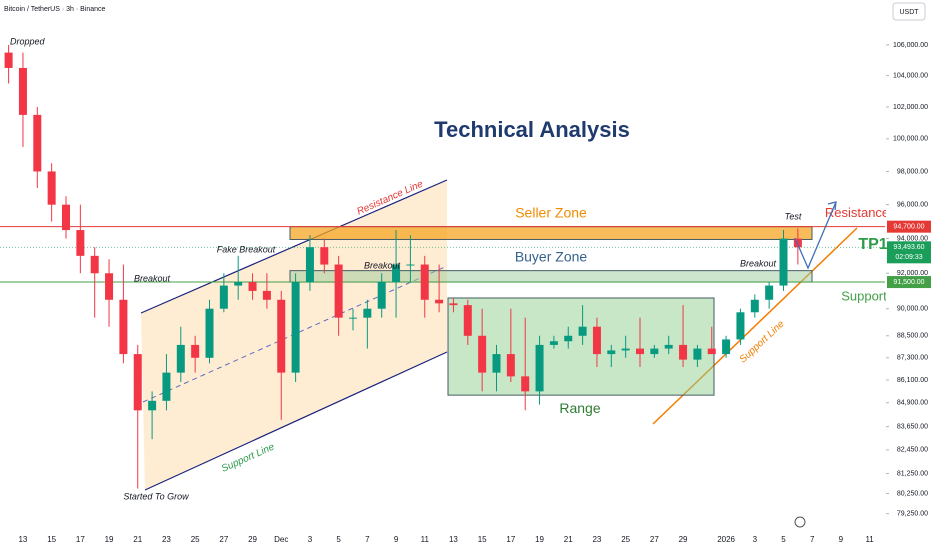 Image resolution: width=932 pixels, height=550 pixels. I want to click on y-tick-label: 106,000.00, so click(910, 45).